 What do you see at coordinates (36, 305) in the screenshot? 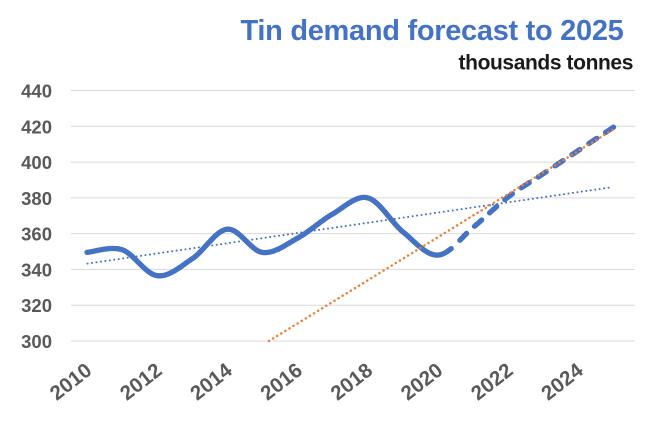
I see `svg-text: 320` at bounding box center [36, 305].